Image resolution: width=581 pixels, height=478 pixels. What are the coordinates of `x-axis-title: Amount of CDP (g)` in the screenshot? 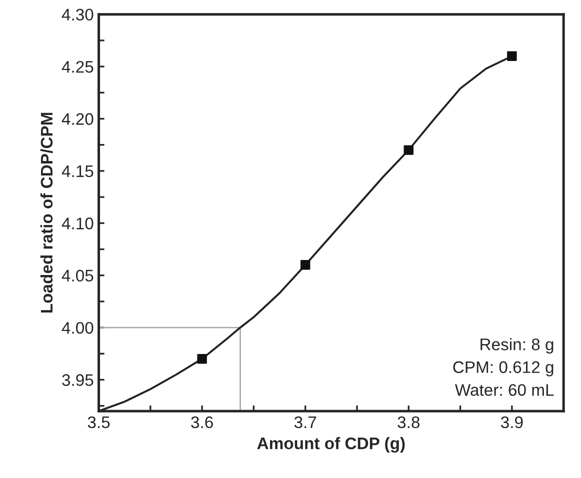 It's located at (331, 445).